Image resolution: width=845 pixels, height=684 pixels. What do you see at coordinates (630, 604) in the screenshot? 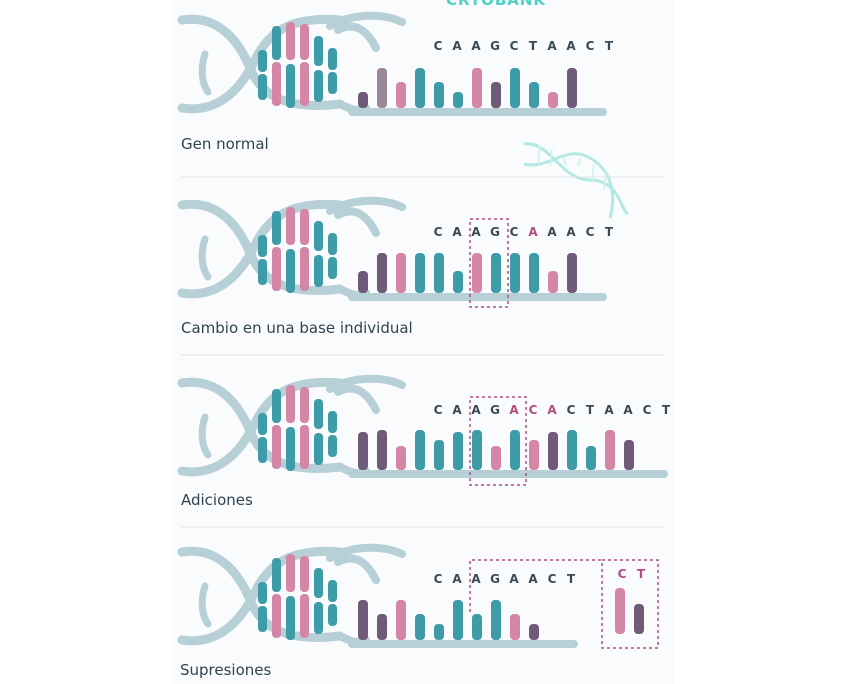
I see `removed-box` at bounding box center [630, 604].